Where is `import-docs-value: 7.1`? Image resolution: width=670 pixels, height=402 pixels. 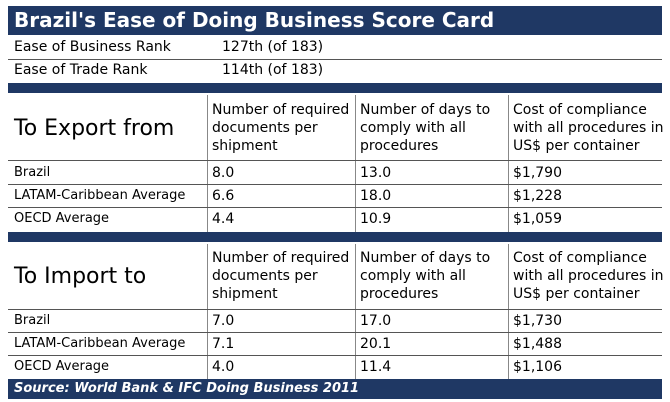
import-docs-value: 7.1 is located at coordinates (223, 344).